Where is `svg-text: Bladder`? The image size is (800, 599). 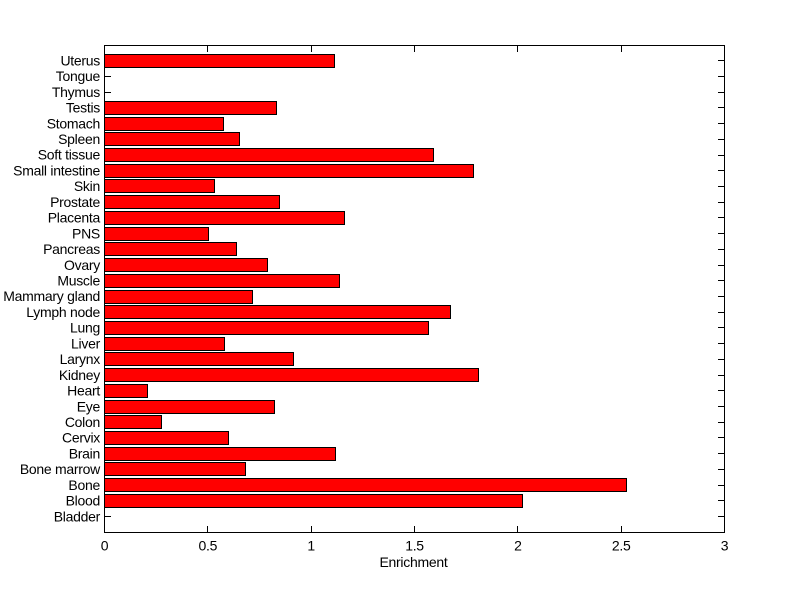
svg-text: Bladder is located at coordinates (77, 516).